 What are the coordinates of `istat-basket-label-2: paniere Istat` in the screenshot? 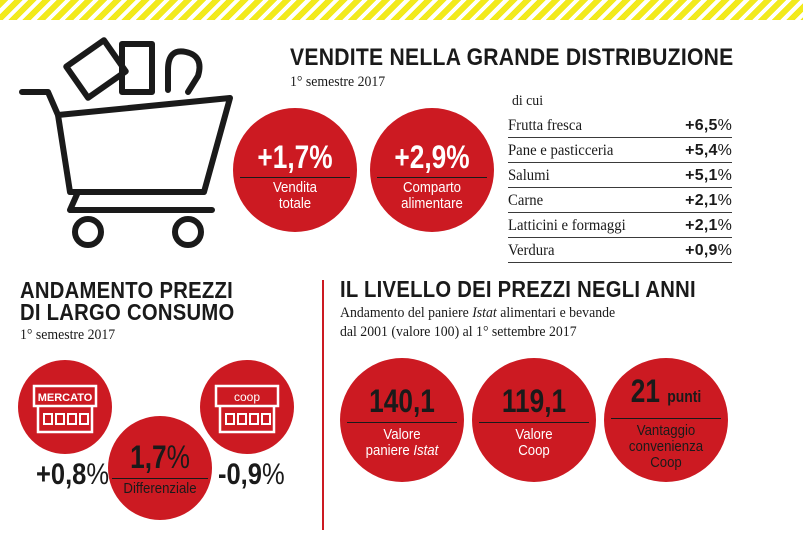 It's located at (402, 450).